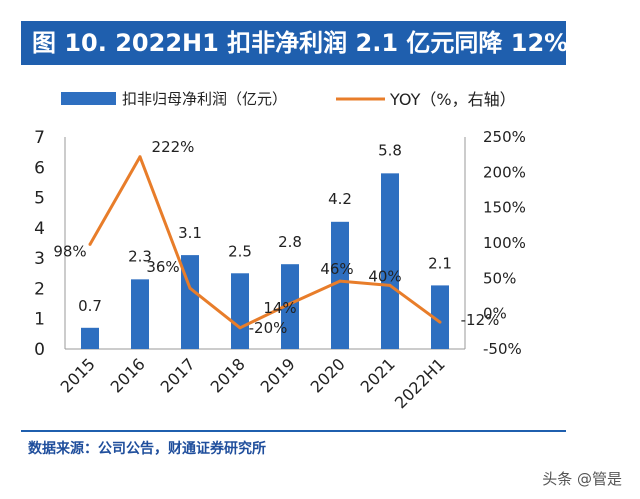 This screenshot has width=640, height=499. I want to click on right-tick-label: 50%, so click(499, 278).